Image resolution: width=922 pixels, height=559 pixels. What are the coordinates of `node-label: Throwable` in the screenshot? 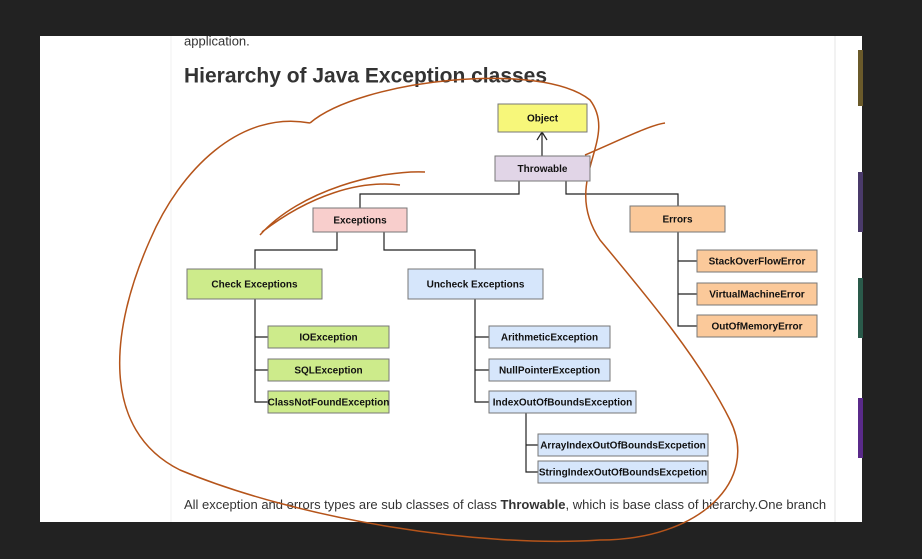 It's located at (542, 169).